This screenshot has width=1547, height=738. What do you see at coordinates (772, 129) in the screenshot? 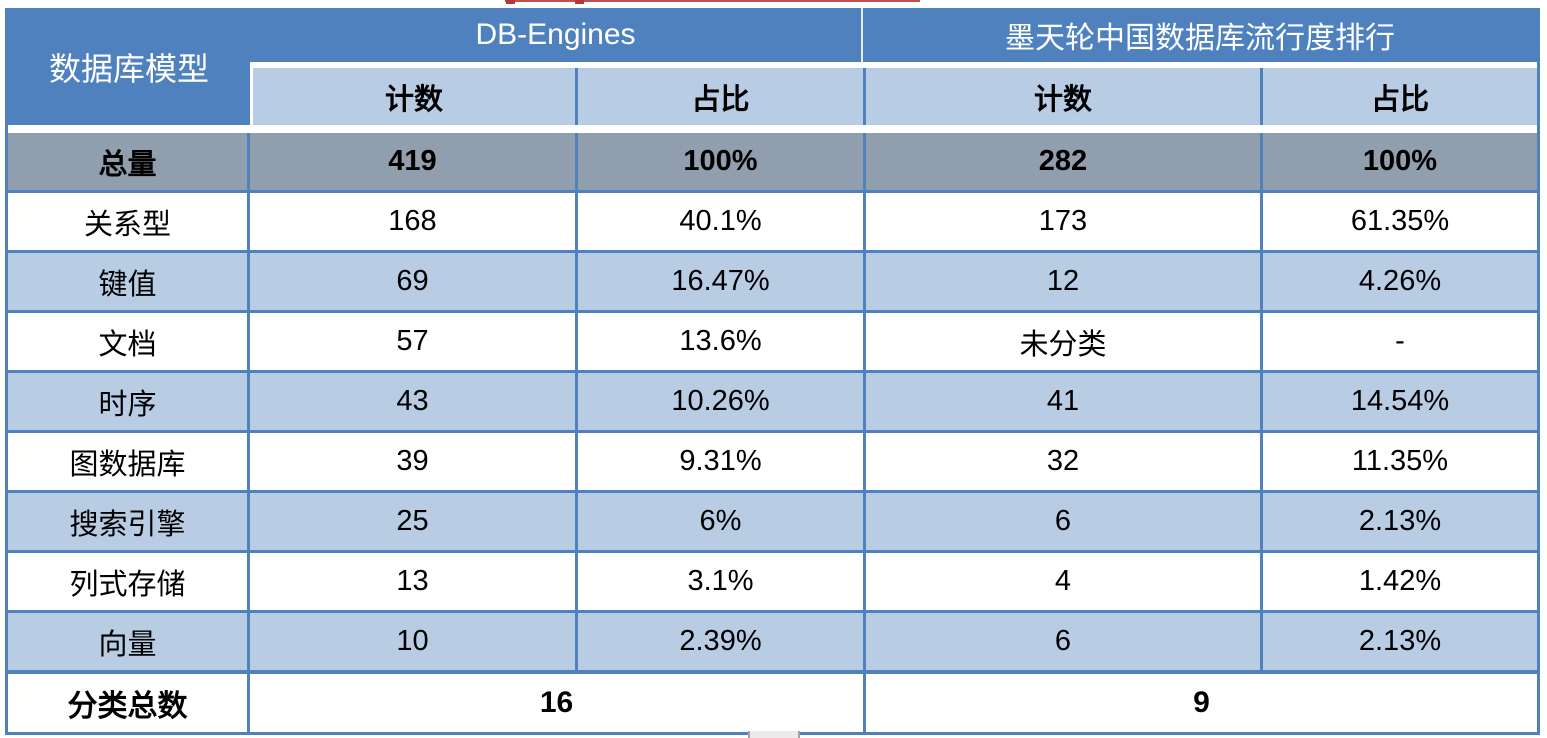
I see `header-body-divider` at bounding box center [772, 129].